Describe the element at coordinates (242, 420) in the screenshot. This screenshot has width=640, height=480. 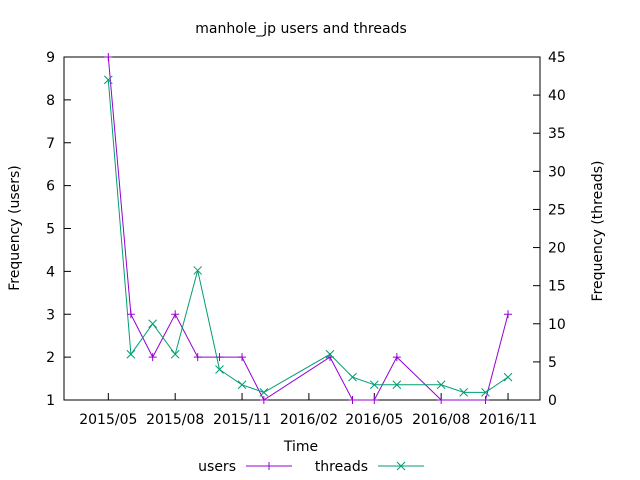
I see `x-tick-label: 2015/11` at that location.